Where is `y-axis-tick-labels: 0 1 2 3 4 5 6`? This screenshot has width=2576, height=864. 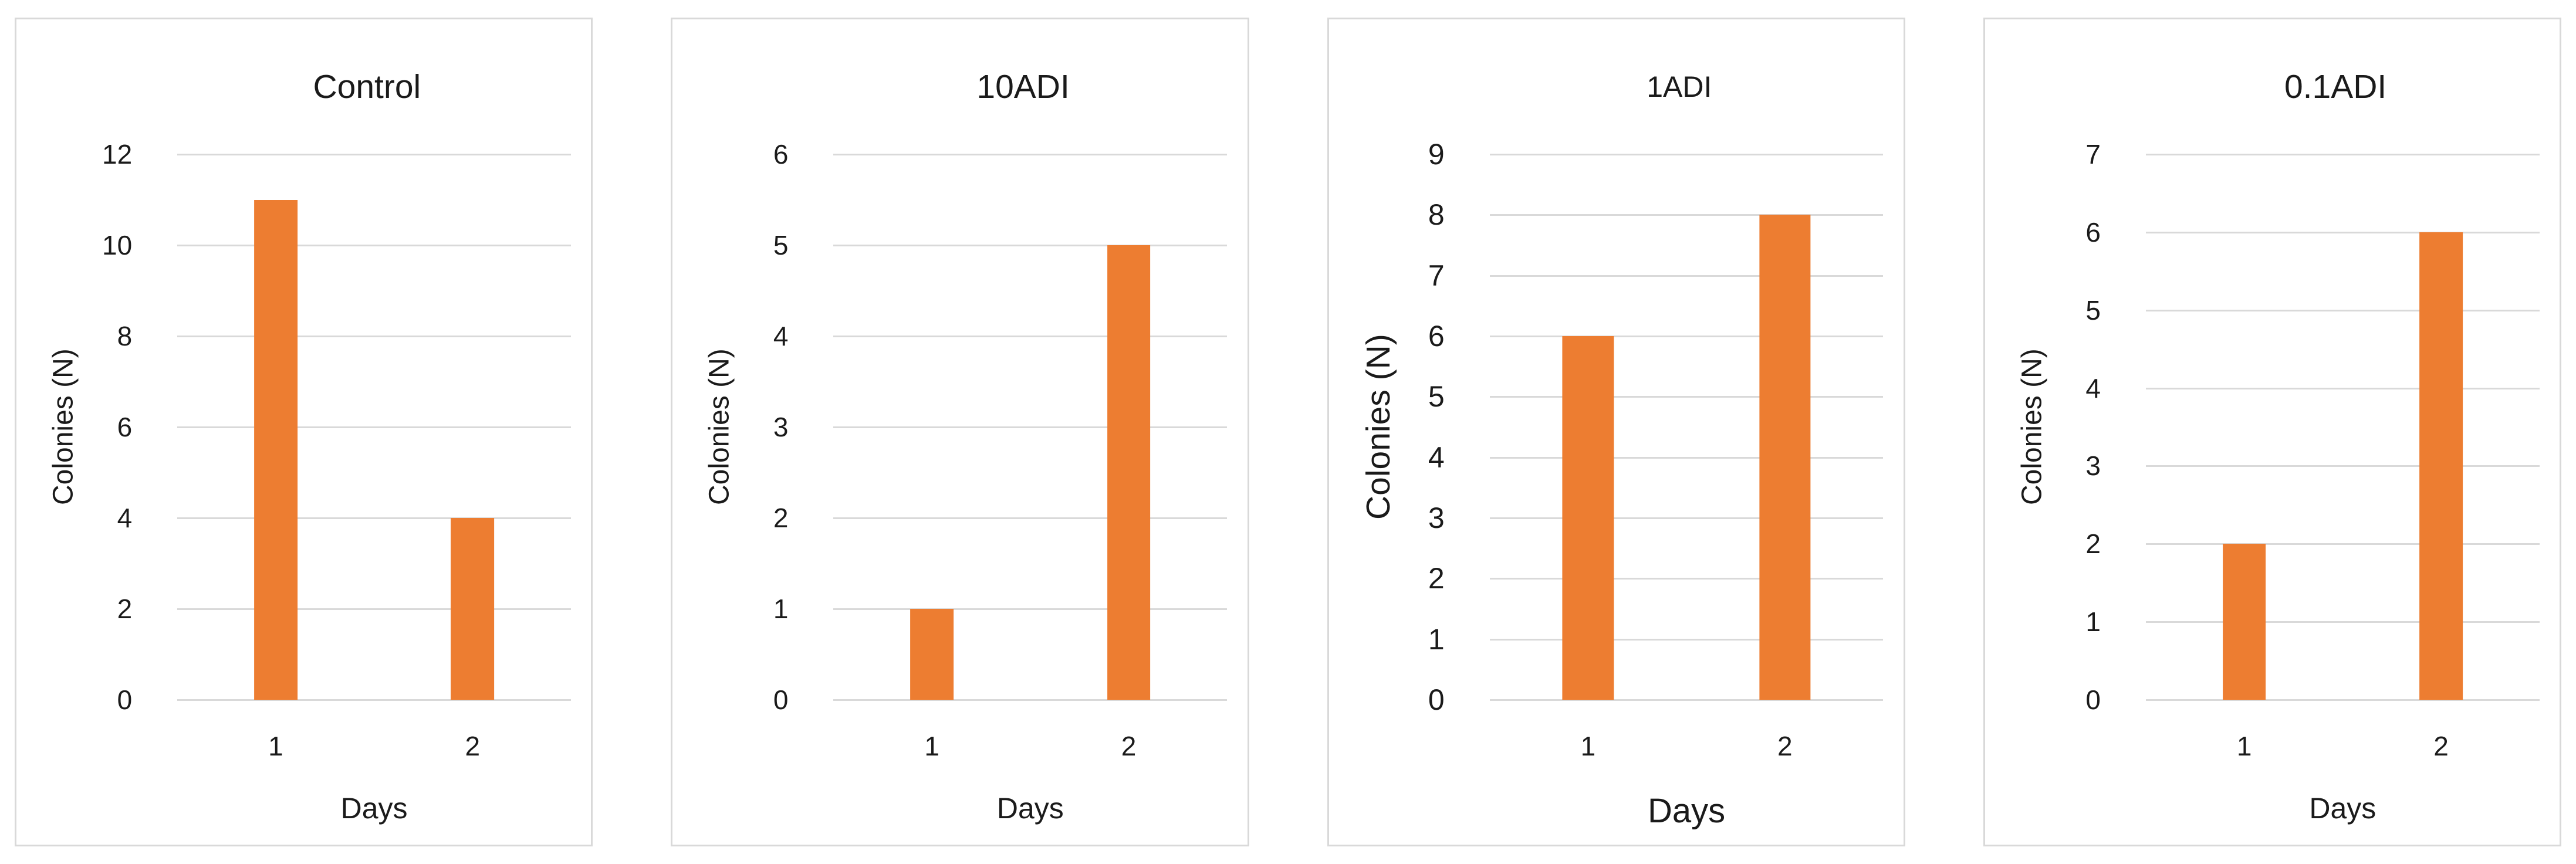
y-axis-tick-labels: 0 1 2 3 4 5 6 is located at coordinates (738, 427).